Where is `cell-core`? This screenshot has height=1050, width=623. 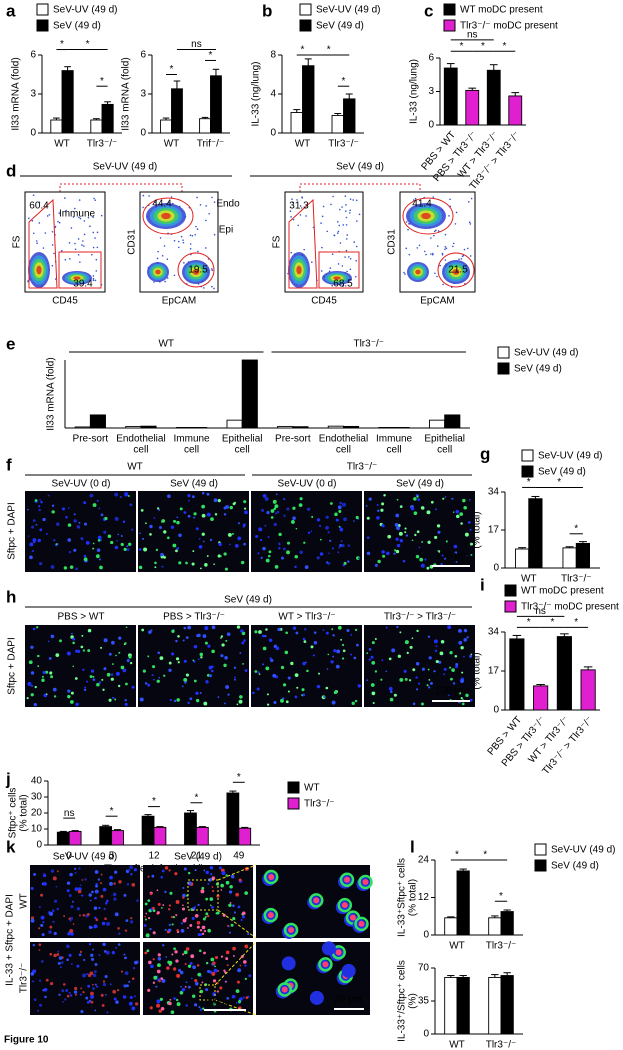
cell-core is located at coordinates (361, 923).